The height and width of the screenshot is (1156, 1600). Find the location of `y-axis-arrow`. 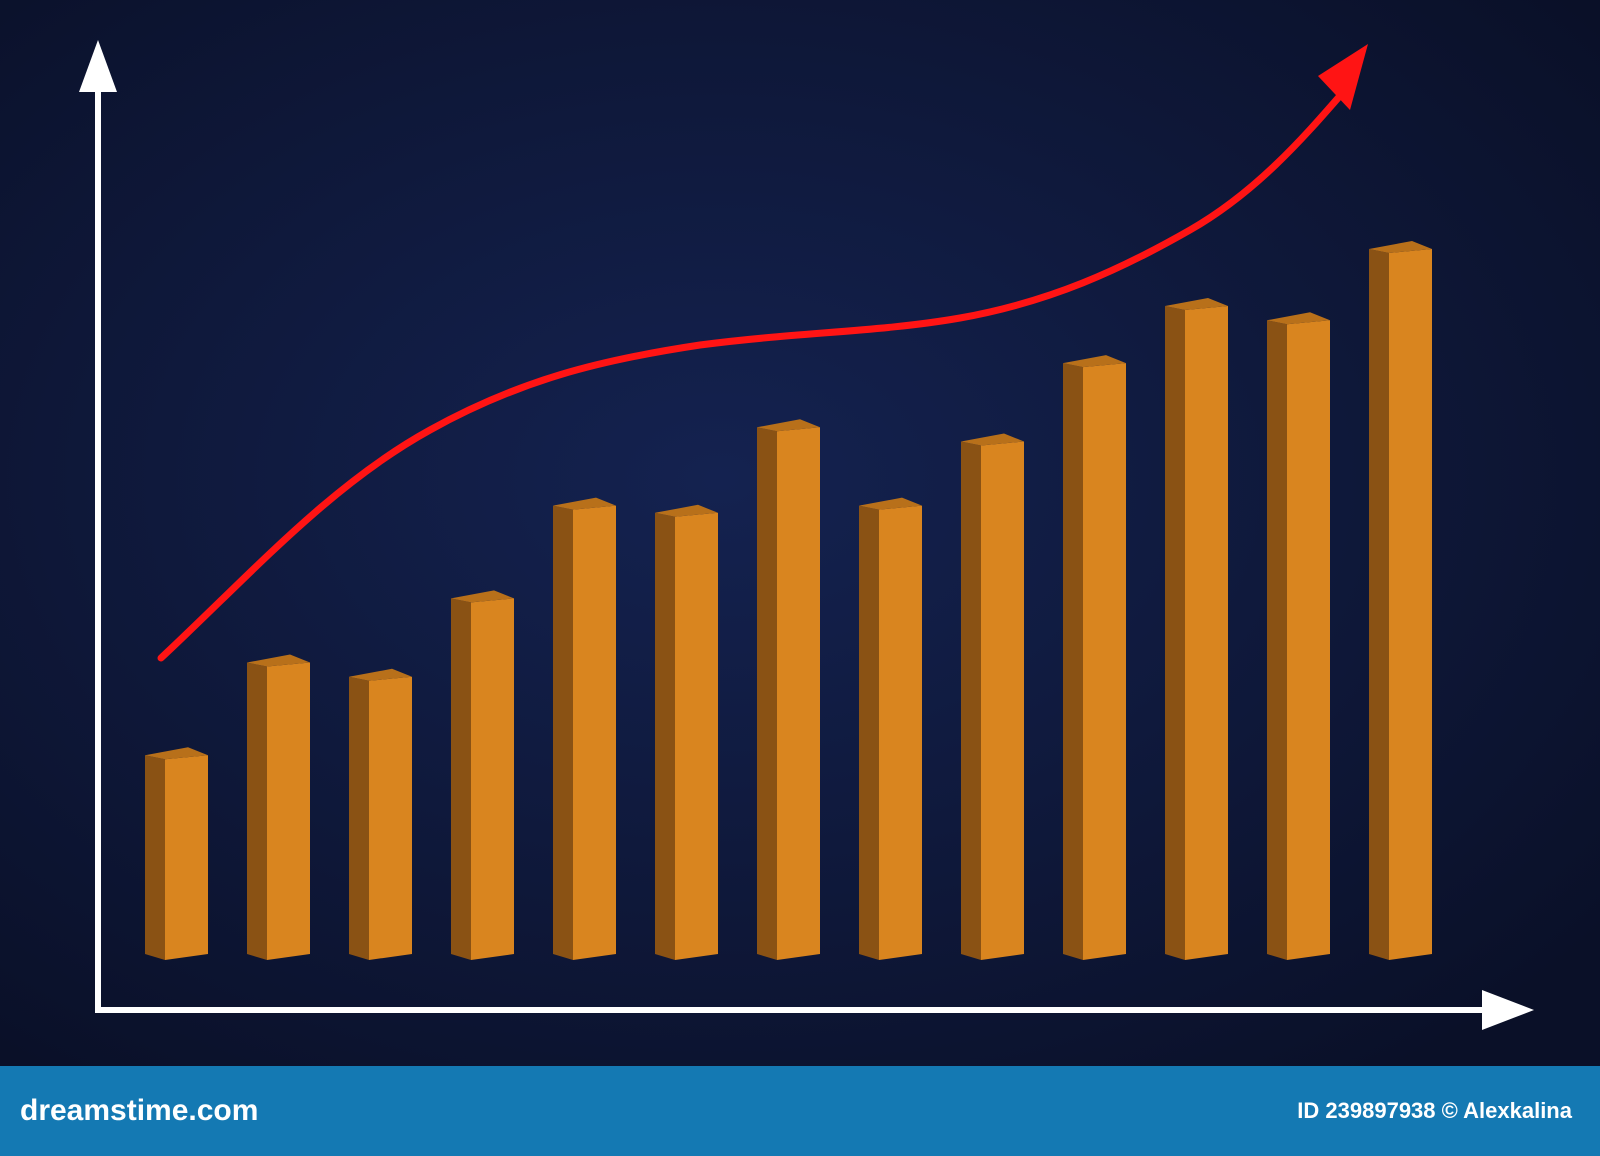

y-axis-arrow is located at coordinates (98, 66).